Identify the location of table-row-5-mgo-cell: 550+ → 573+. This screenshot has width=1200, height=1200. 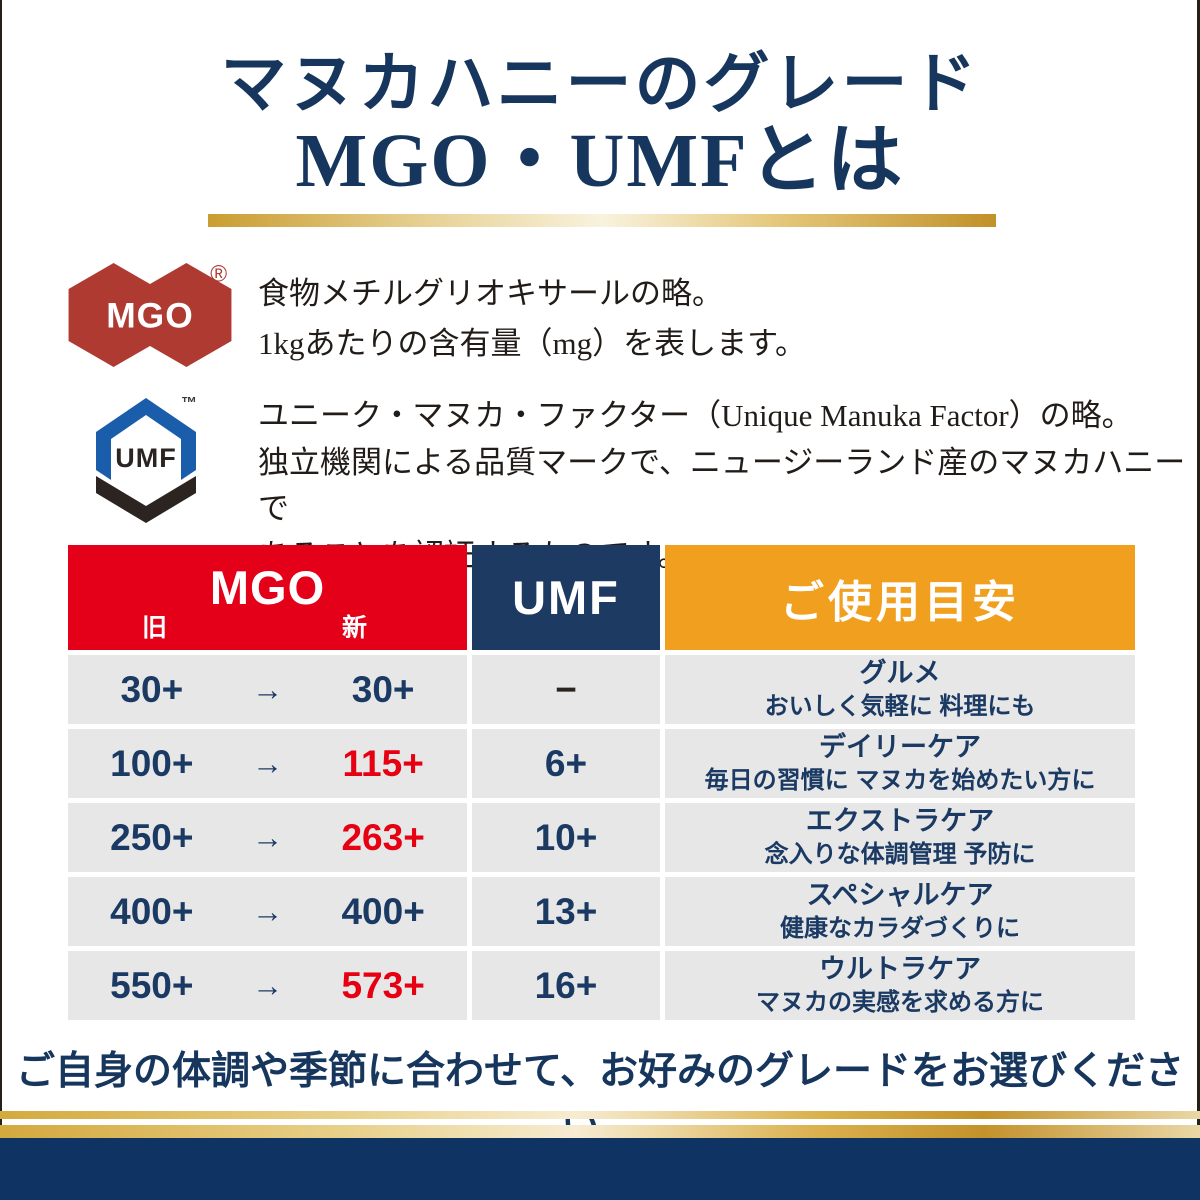
(267, 985).